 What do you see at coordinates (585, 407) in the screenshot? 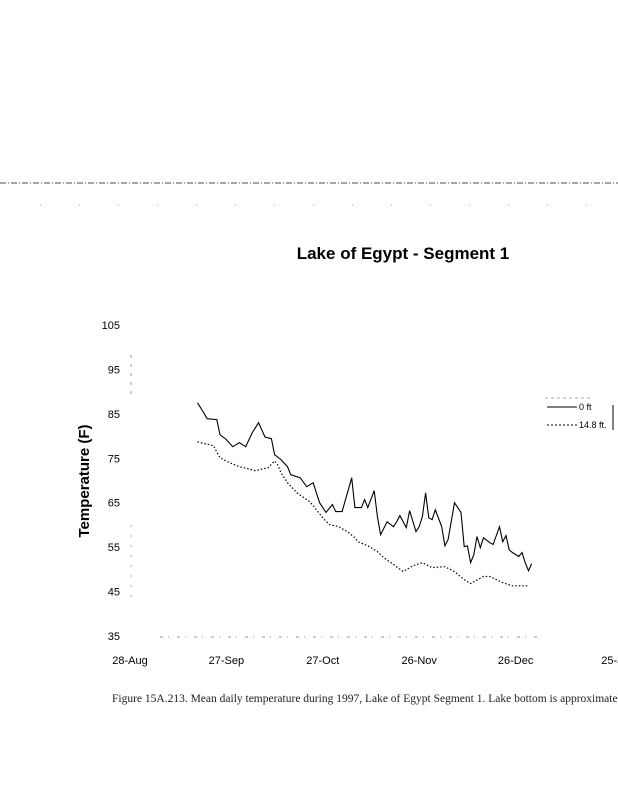
I see `legend-label-0ft: 0 ft` at bounding box center [585, 407].